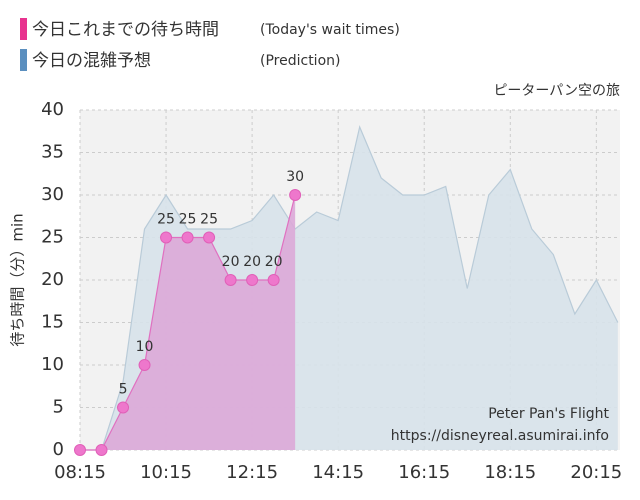 Image resolution: width=640 pixels, height=500 pixels. Describe the element at coordinates (330, 30) in the screenshot. I see `legend-note: (Today's wait times)` at that location.